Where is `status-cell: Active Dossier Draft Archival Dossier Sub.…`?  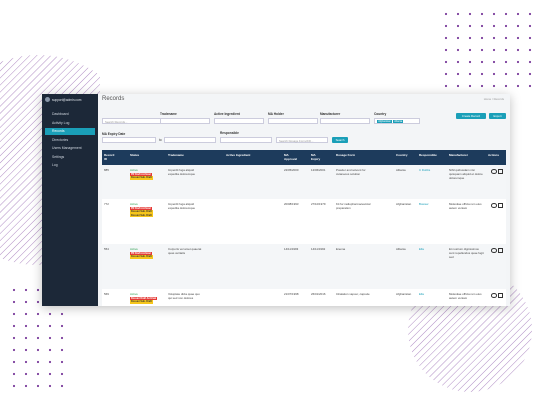
status-cell: Active Dossier Draft Archival Dossier Sub.… is located at coordinates (147, 298).